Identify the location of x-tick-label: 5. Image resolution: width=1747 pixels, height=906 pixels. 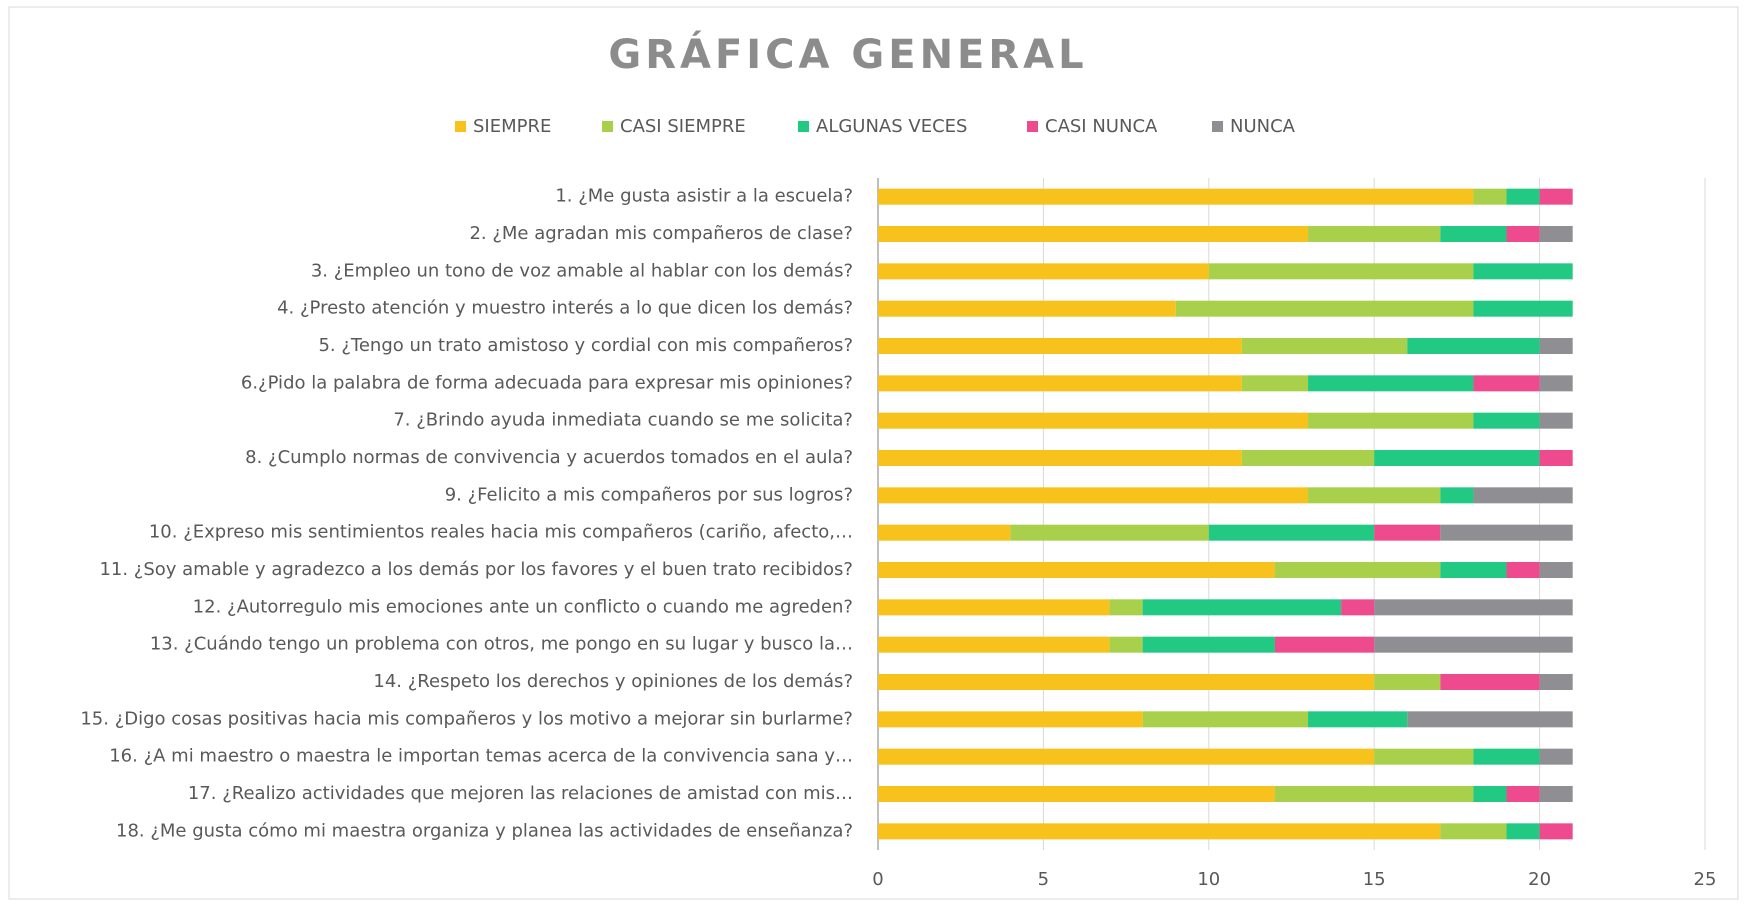
(1043, 879).